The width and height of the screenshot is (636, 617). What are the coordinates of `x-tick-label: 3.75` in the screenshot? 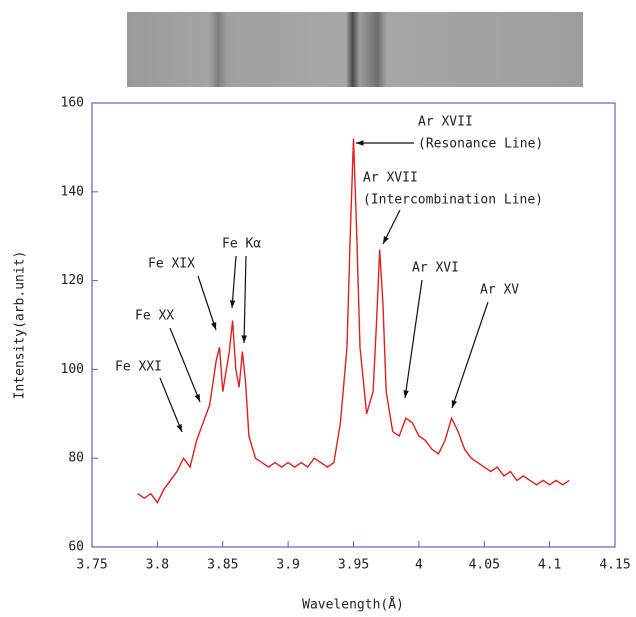 It's located at (91, 565).